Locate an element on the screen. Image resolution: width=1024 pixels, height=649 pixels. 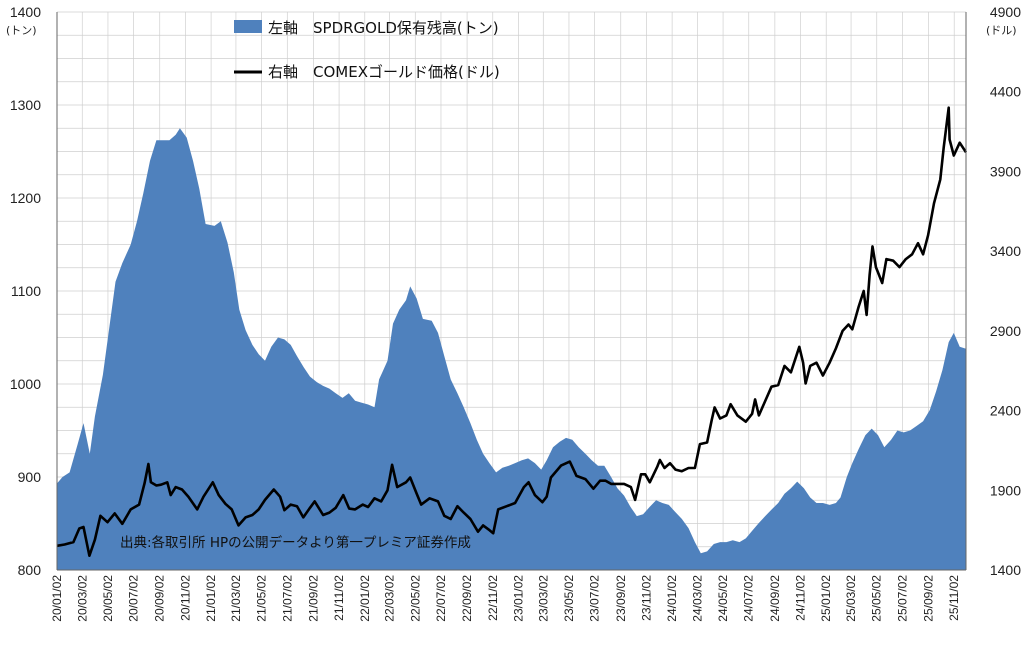
left-tick-label: 900 is located at coordinates (30, 477).